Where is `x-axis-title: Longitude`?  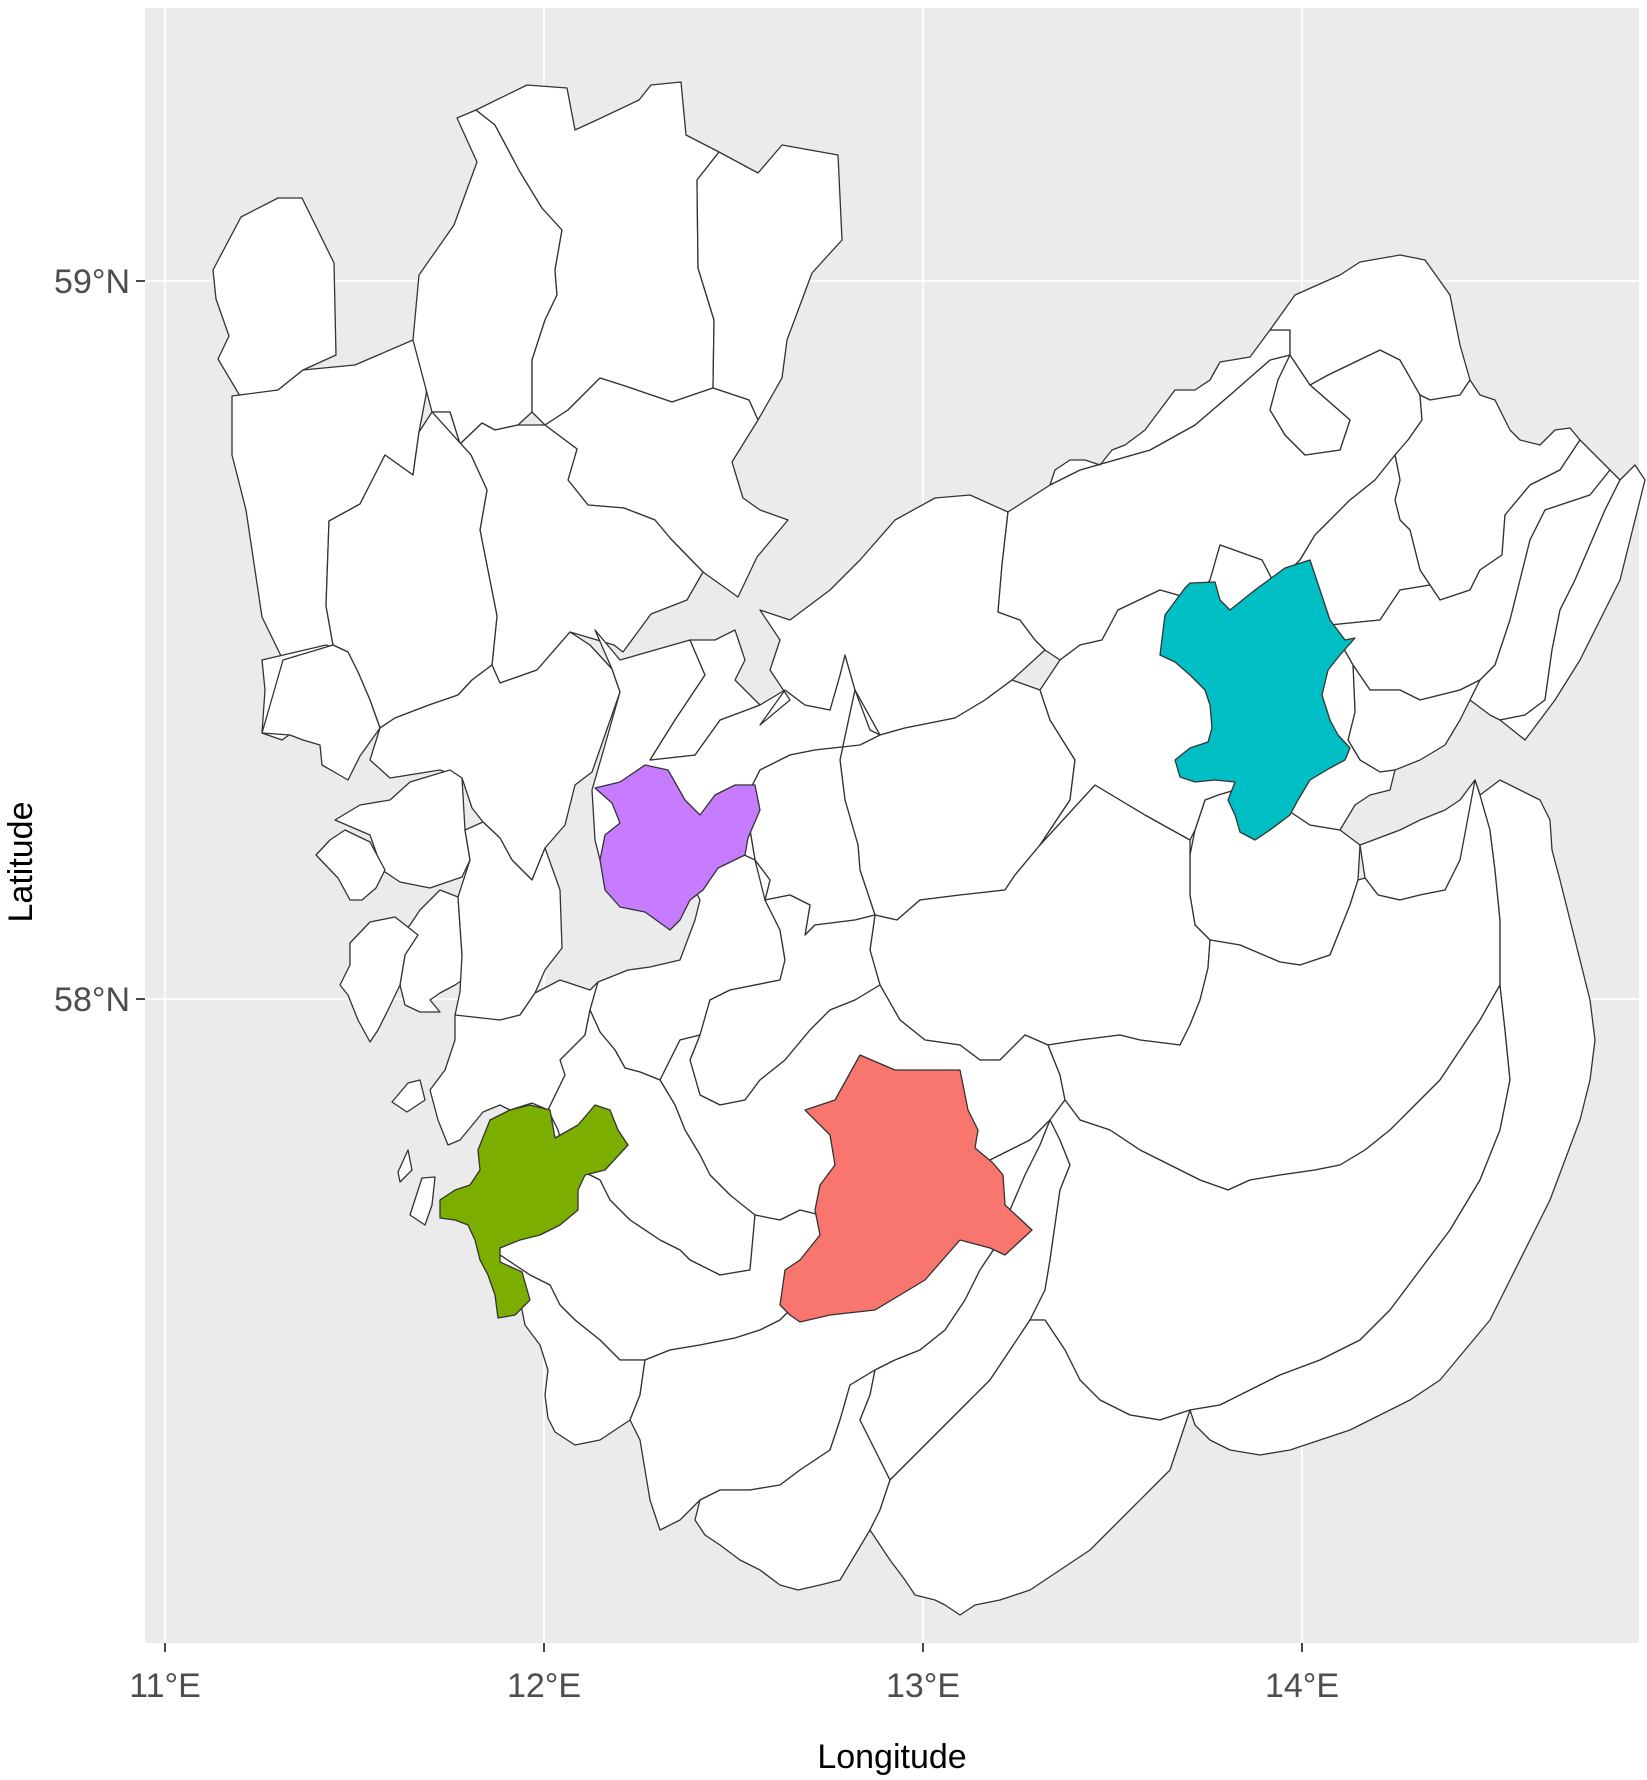 x-axis-title: Longitude is located at coordinates (891, 1757).